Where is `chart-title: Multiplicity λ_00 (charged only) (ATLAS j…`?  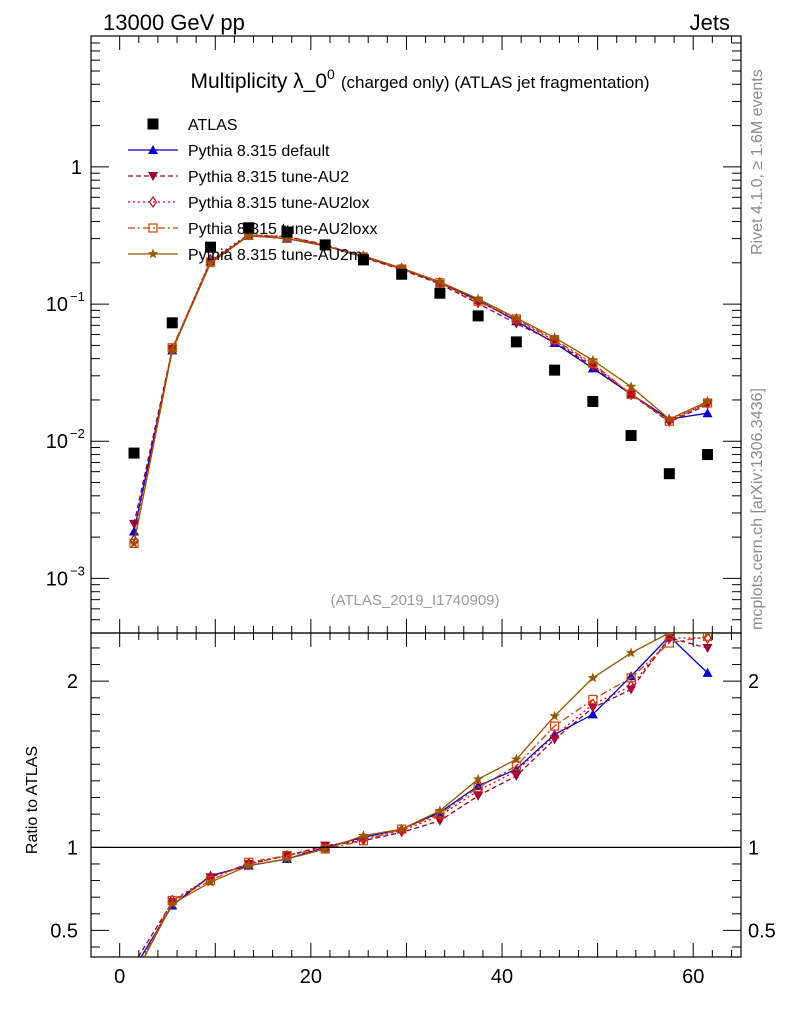 chart-title: Multiplicity λ_00 (charged only) (ATLAS j… is located at coordinates (420, 79).